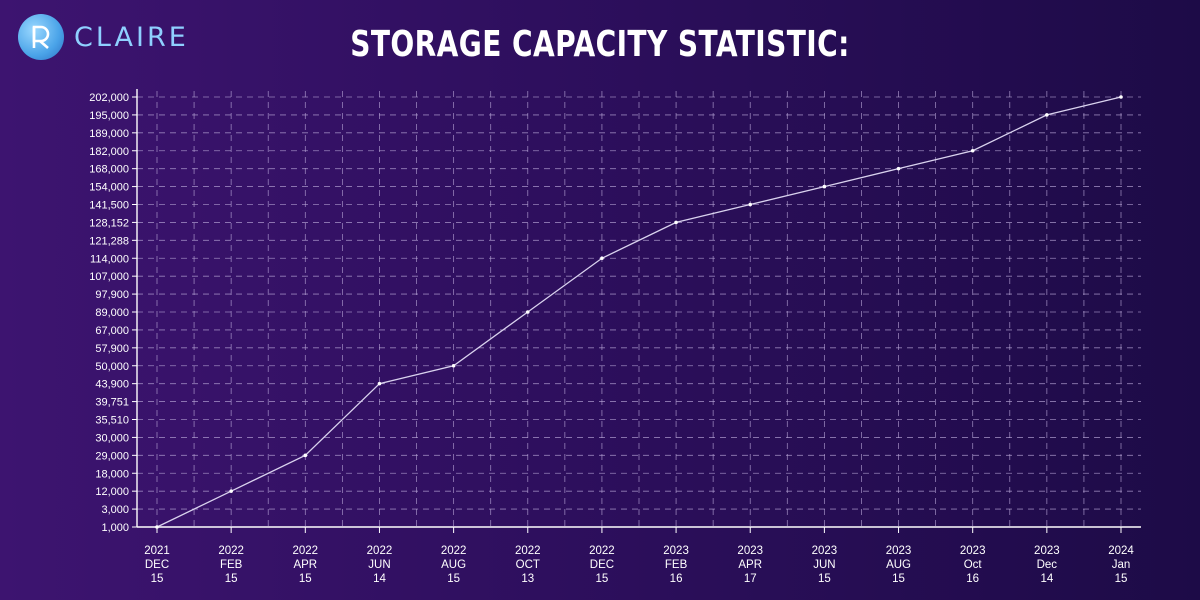 The width and height of the screenshot is (1200, 600). Describe the element at coordinates (115, 528) in the screenshot. I see `y-tick-label: 1,000` at that location.